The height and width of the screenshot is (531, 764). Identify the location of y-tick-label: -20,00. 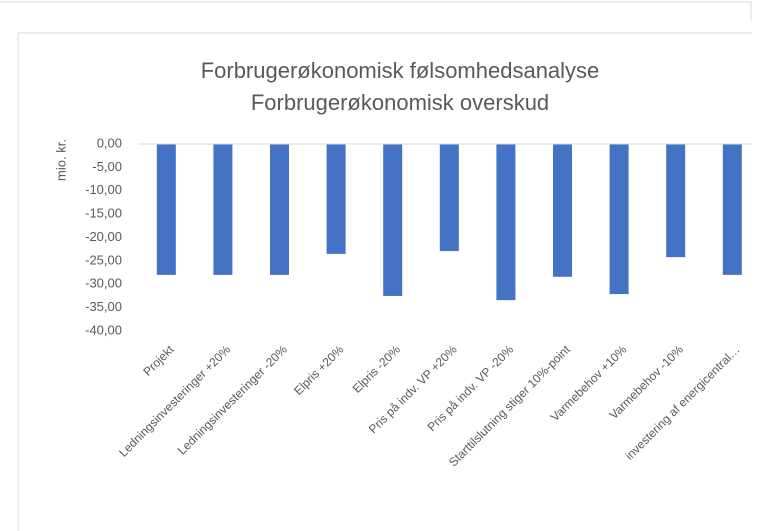
(103, 236).